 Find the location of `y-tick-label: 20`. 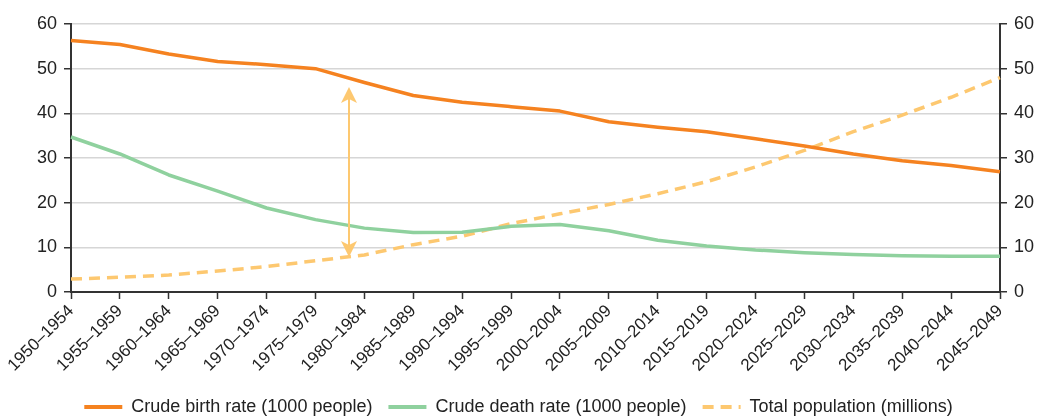

y-tick-label: 20 is located at coordinates (46, 201).